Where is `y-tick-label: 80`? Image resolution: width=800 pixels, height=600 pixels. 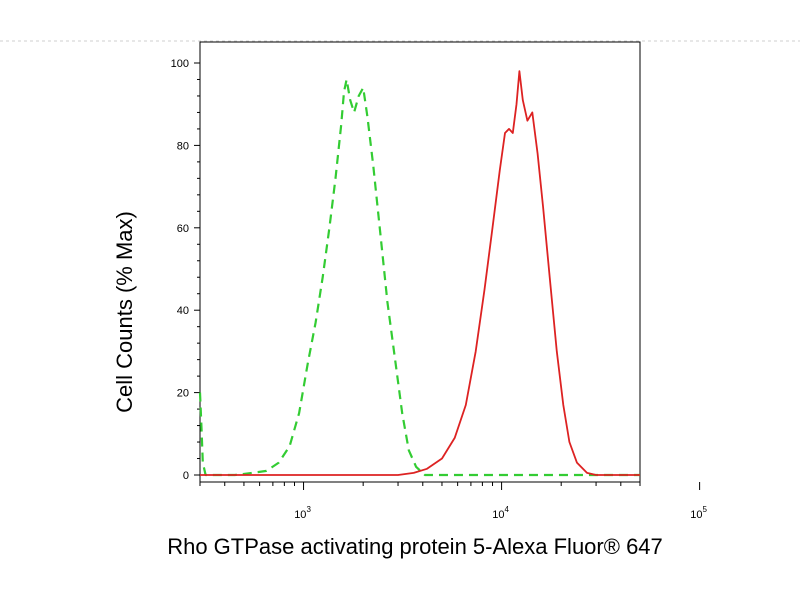
y-tick-label: 80 is located at coordinates (183, 146).